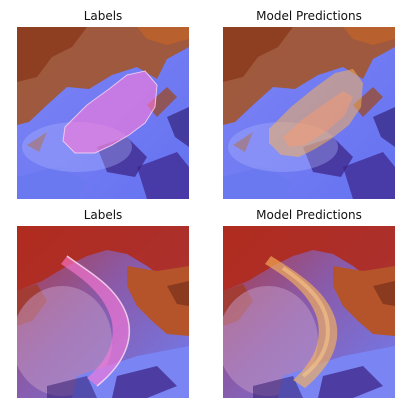 This screenshot has height=398, width=398. What do you see at coordinates (103, 215) in the screenshot?
I see `panel-title-bottom-left: Labels` at bounding box center [103, 215].